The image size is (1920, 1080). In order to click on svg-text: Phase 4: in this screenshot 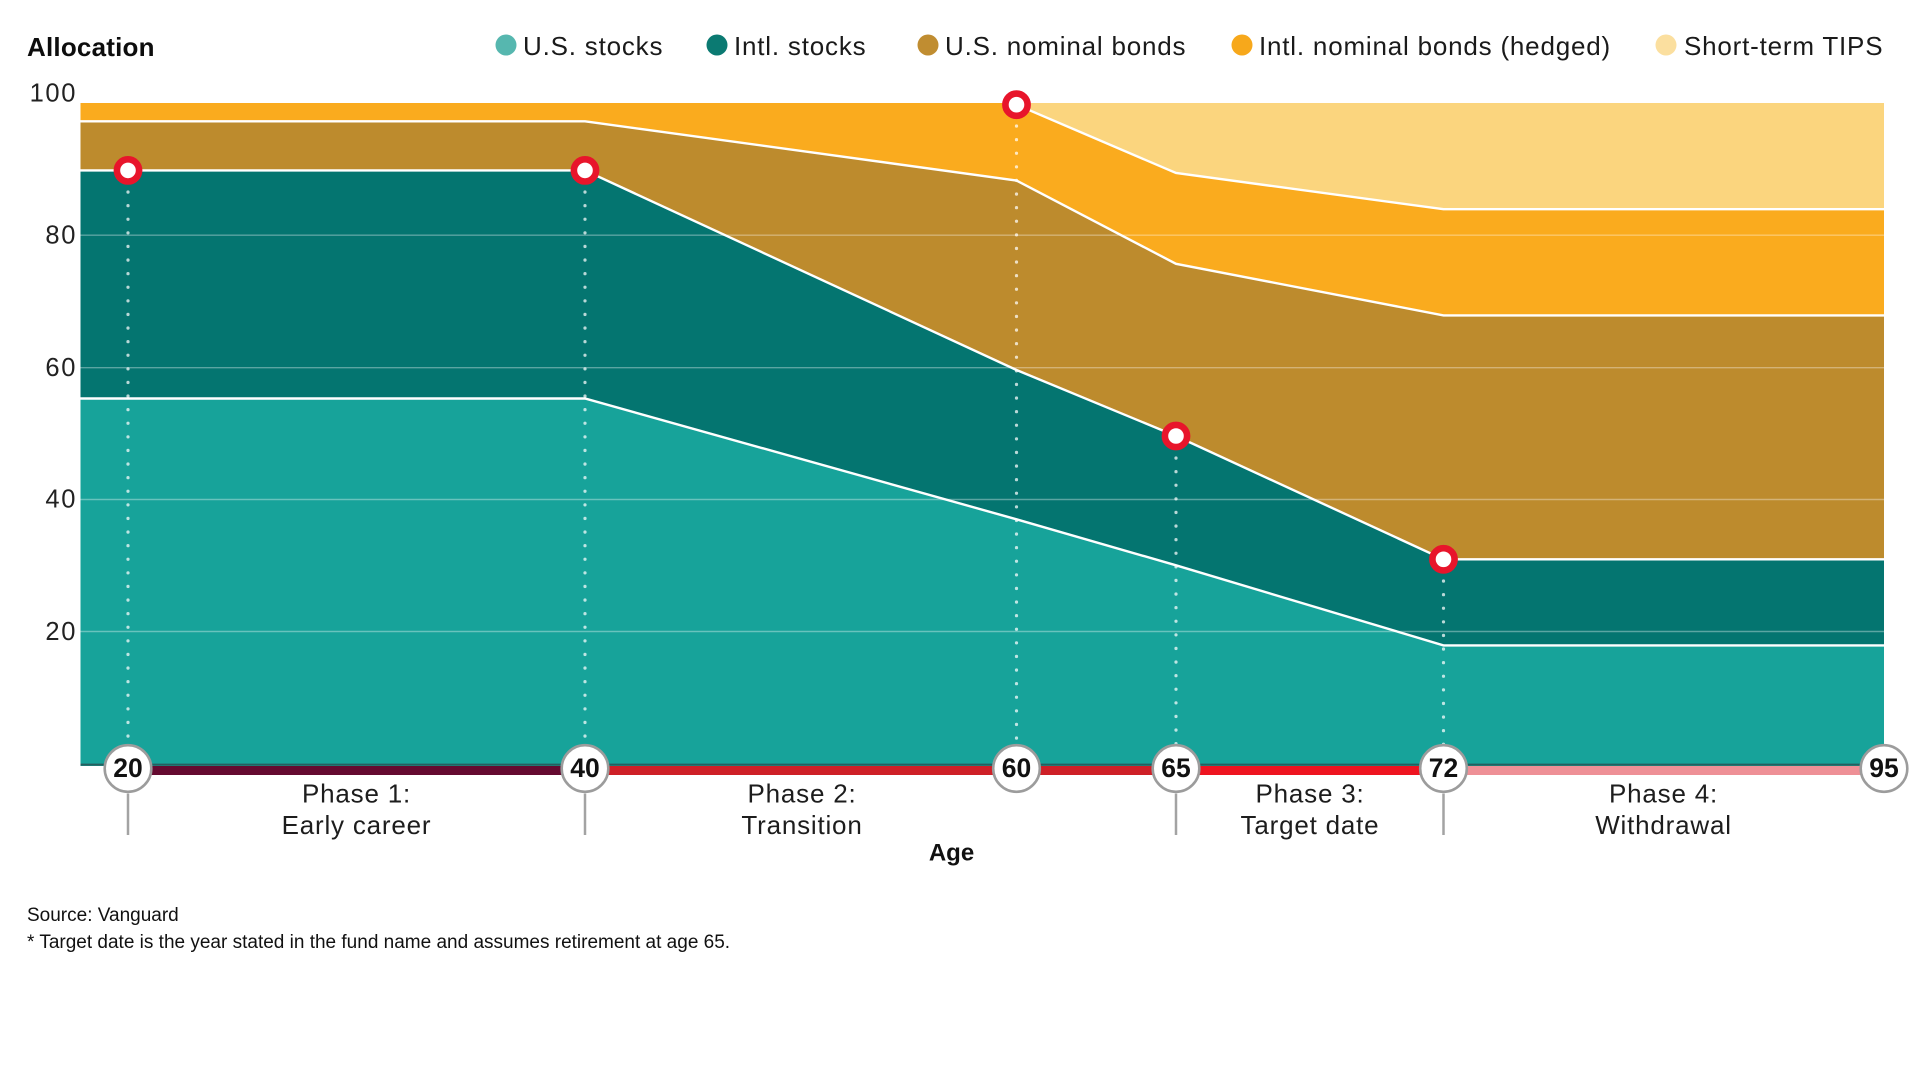, I will do `click(1663, 794)`.